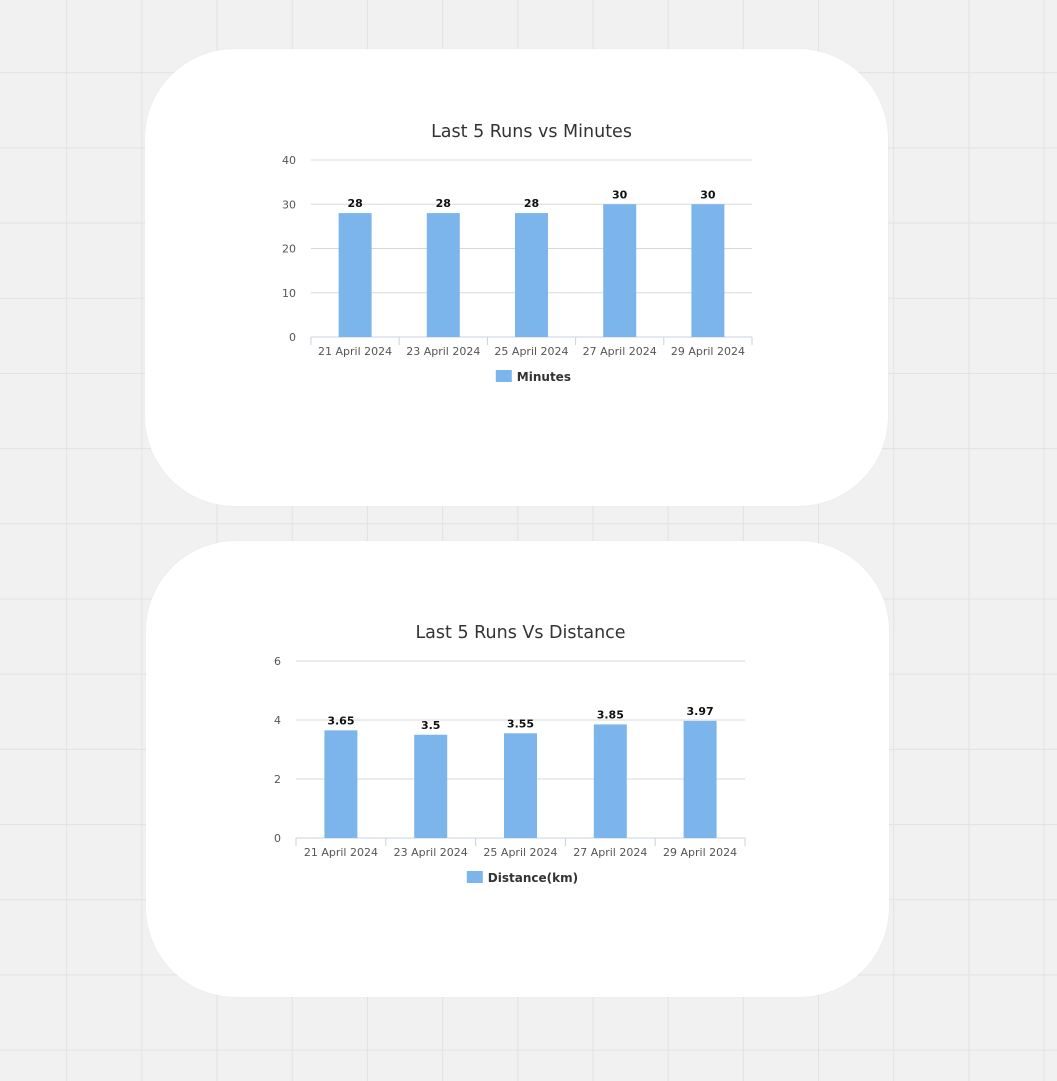 This screenshot has width=1057, height=1081. I want to click on chart-title: Last 5 Runs Vs Distance, so click(520, 633).